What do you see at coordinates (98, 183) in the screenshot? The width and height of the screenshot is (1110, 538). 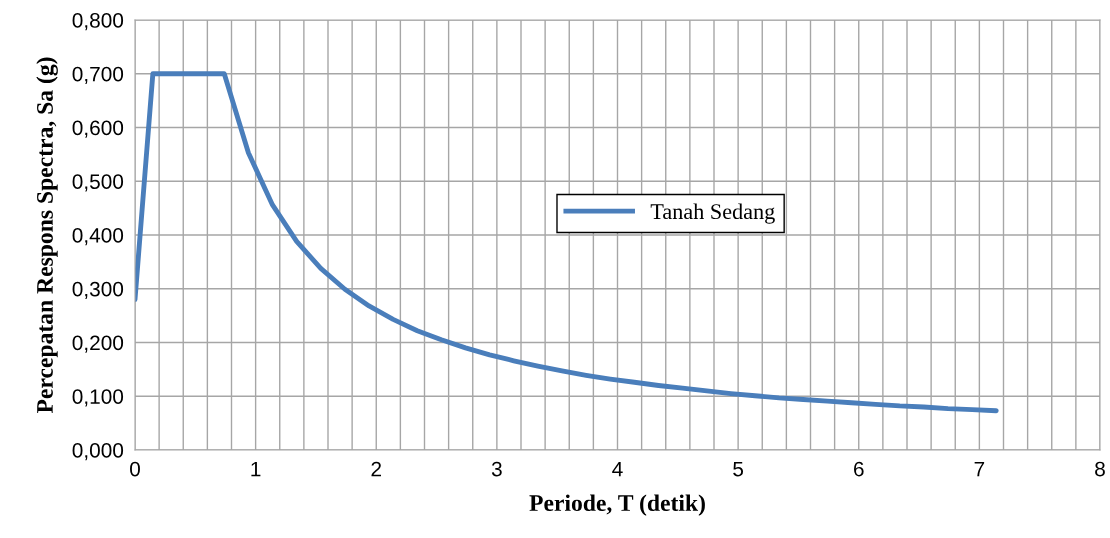 I see `y-tick-label: 0,500` at bounding box center [98, 183].